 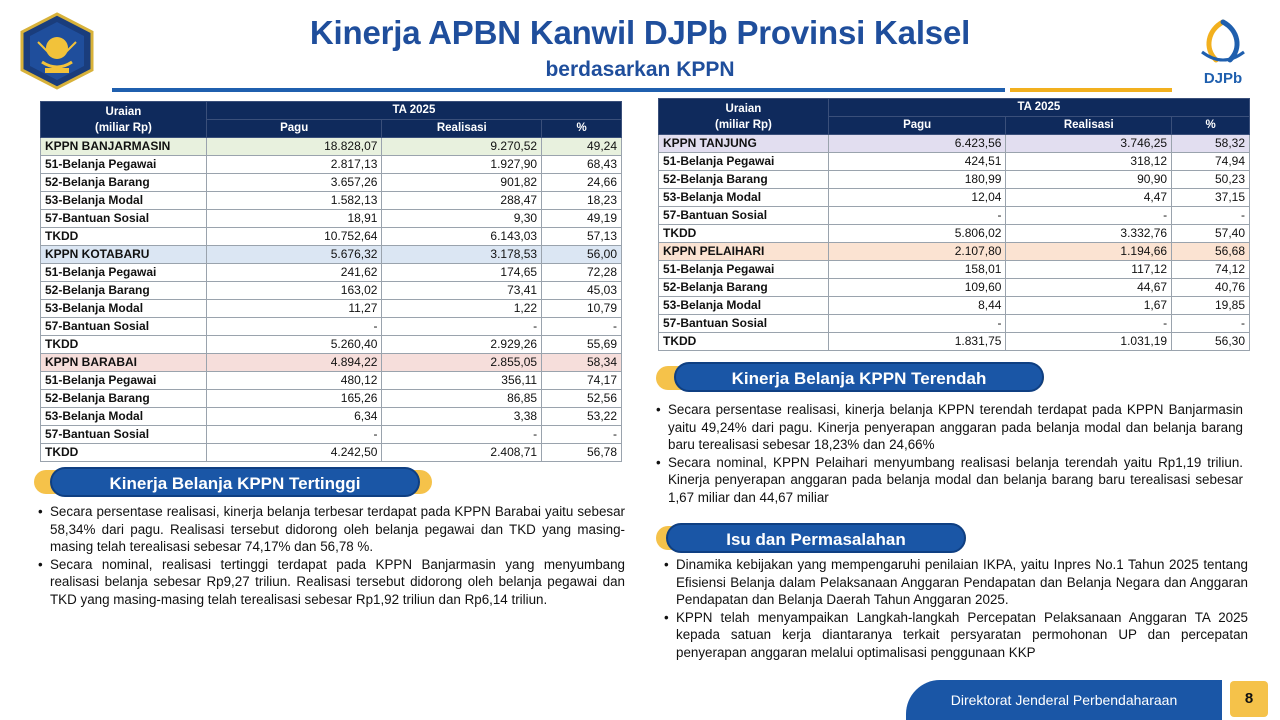 I want to click on cell-pct: 74,94, so click(x=1210, y=161).